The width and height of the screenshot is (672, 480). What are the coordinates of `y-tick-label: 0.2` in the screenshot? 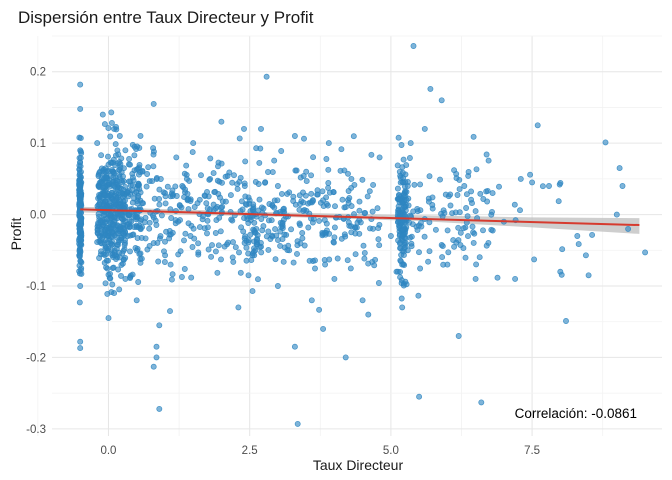 It's located at (38, 73).